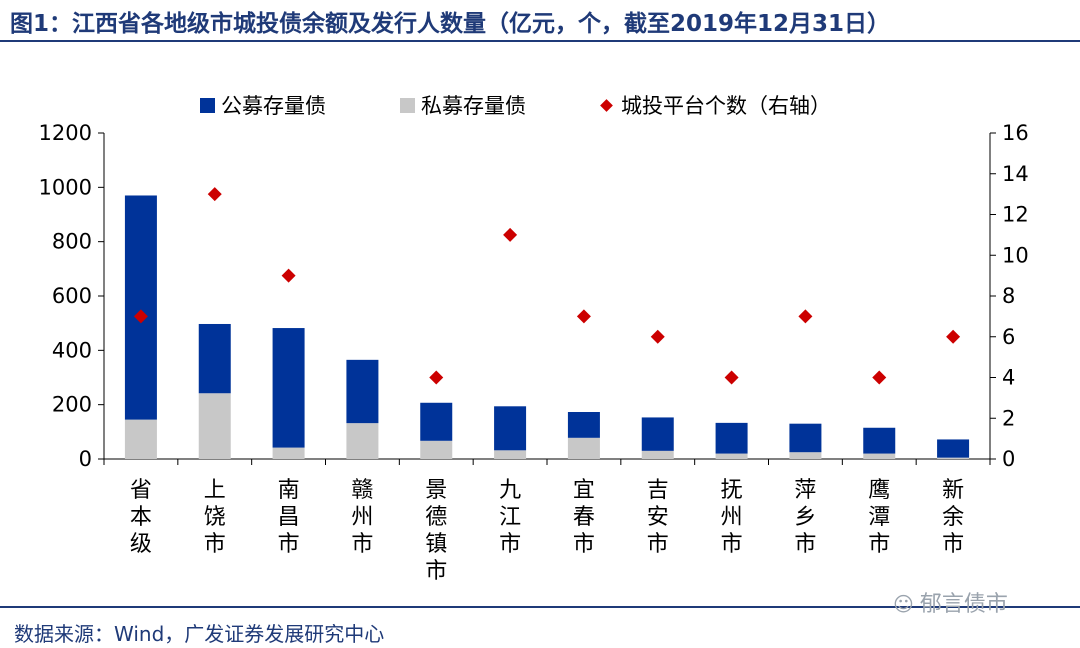 The height and width of the screenshot is (648, 1080). Describe the element at coordinates (362, 517) in the screenshot. I see `category-label: 赣州市` at that location.